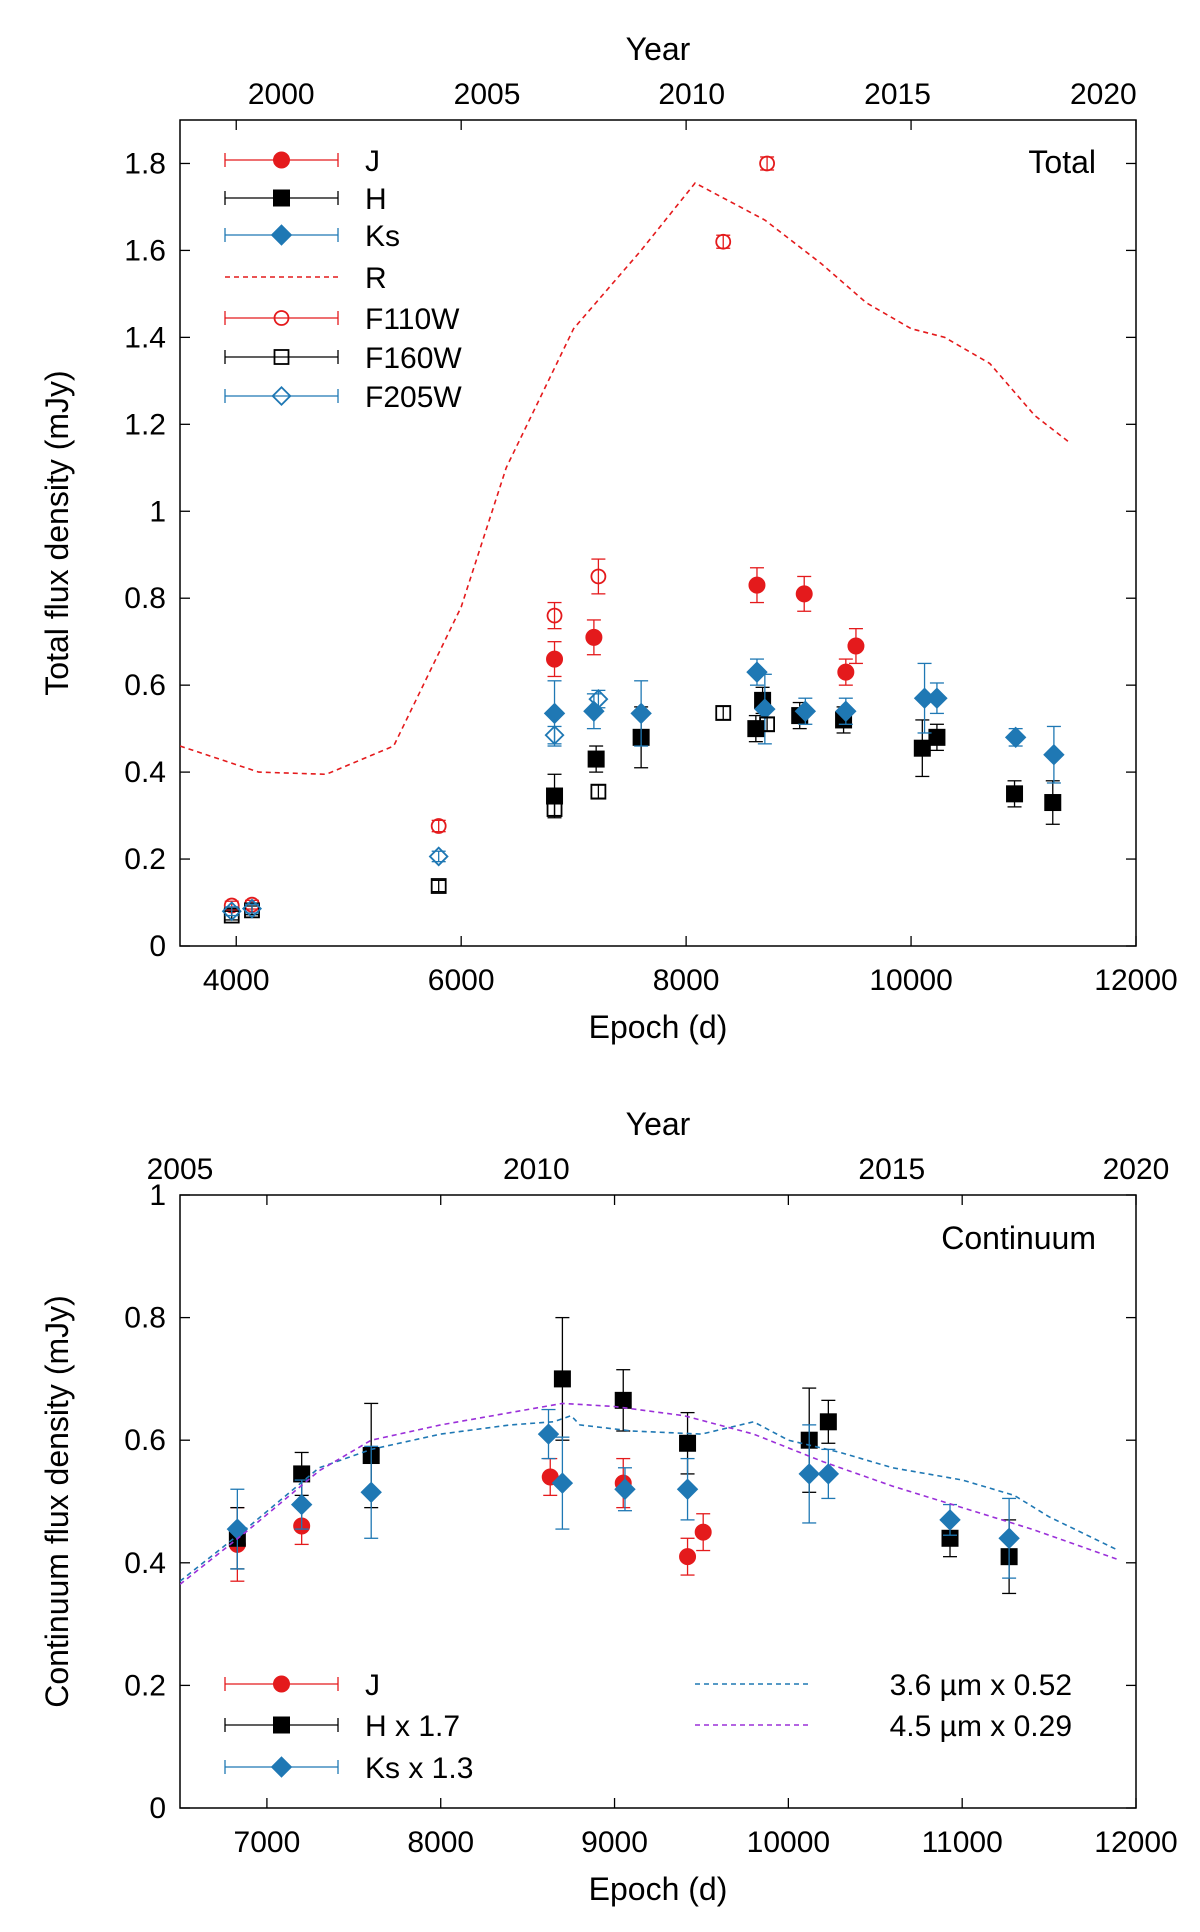 The image size is (1200, 1932). I want to click on y-axis-title: Total flux density (mJy), so click(57, 532).